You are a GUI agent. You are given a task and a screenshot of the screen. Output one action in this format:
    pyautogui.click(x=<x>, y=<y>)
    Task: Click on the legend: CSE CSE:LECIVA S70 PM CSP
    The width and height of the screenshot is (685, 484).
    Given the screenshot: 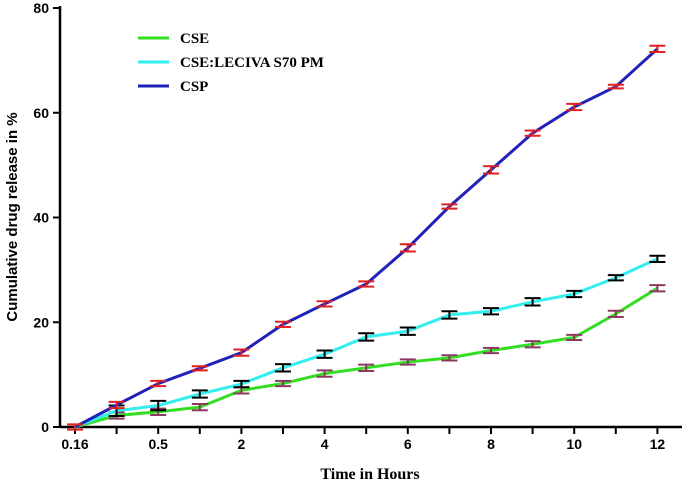 What is the action you would take?
    pyautogui.click(x=231, y=63)
    